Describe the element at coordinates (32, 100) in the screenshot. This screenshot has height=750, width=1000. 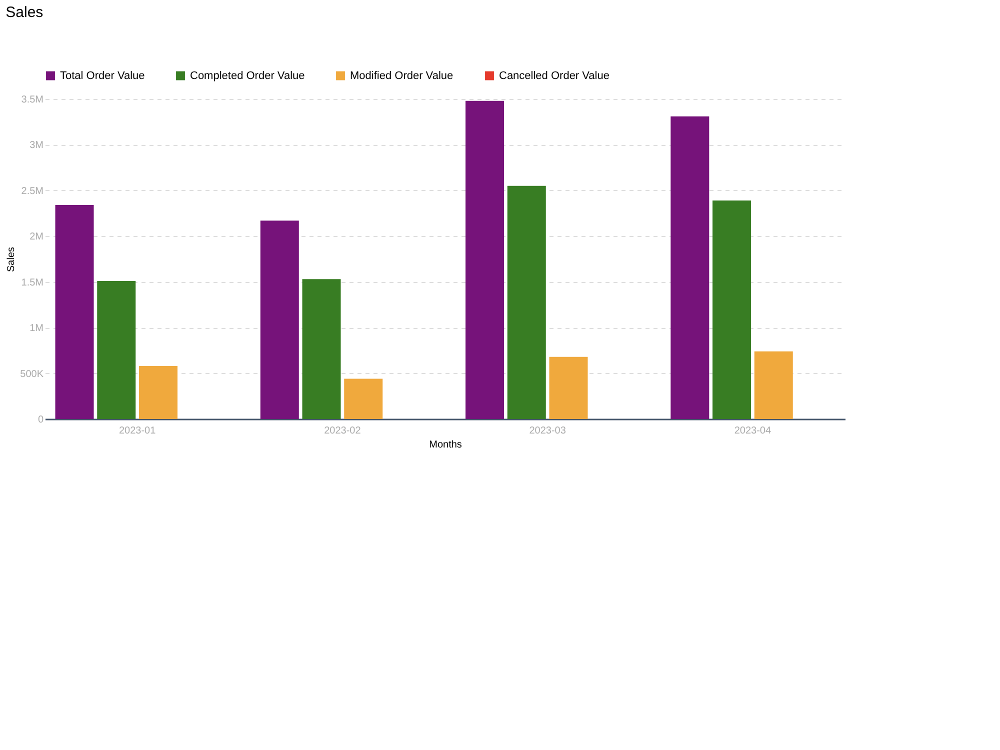
I see `y-tick-label: 3.5M` at that location.